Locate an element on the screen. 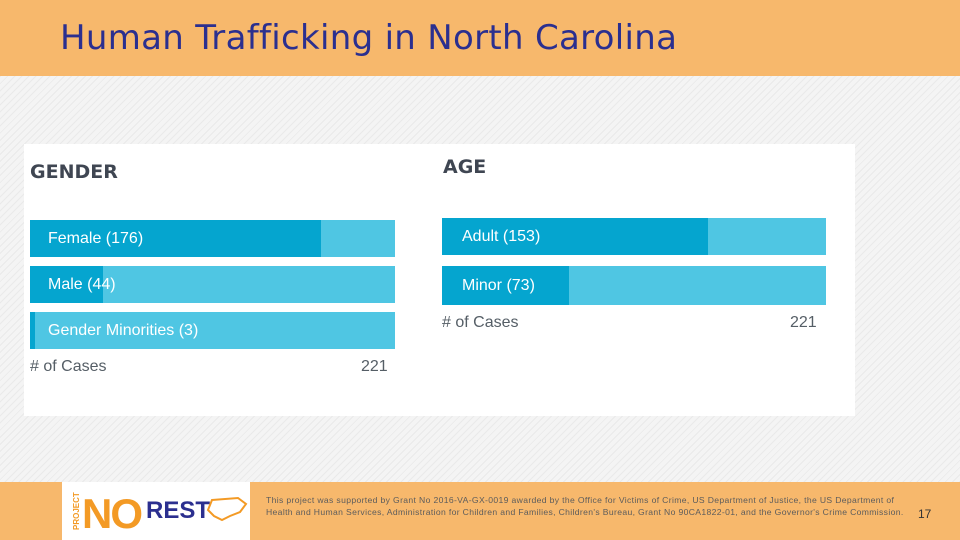  logo-no-text: NO is located at coordinates (111, 513).